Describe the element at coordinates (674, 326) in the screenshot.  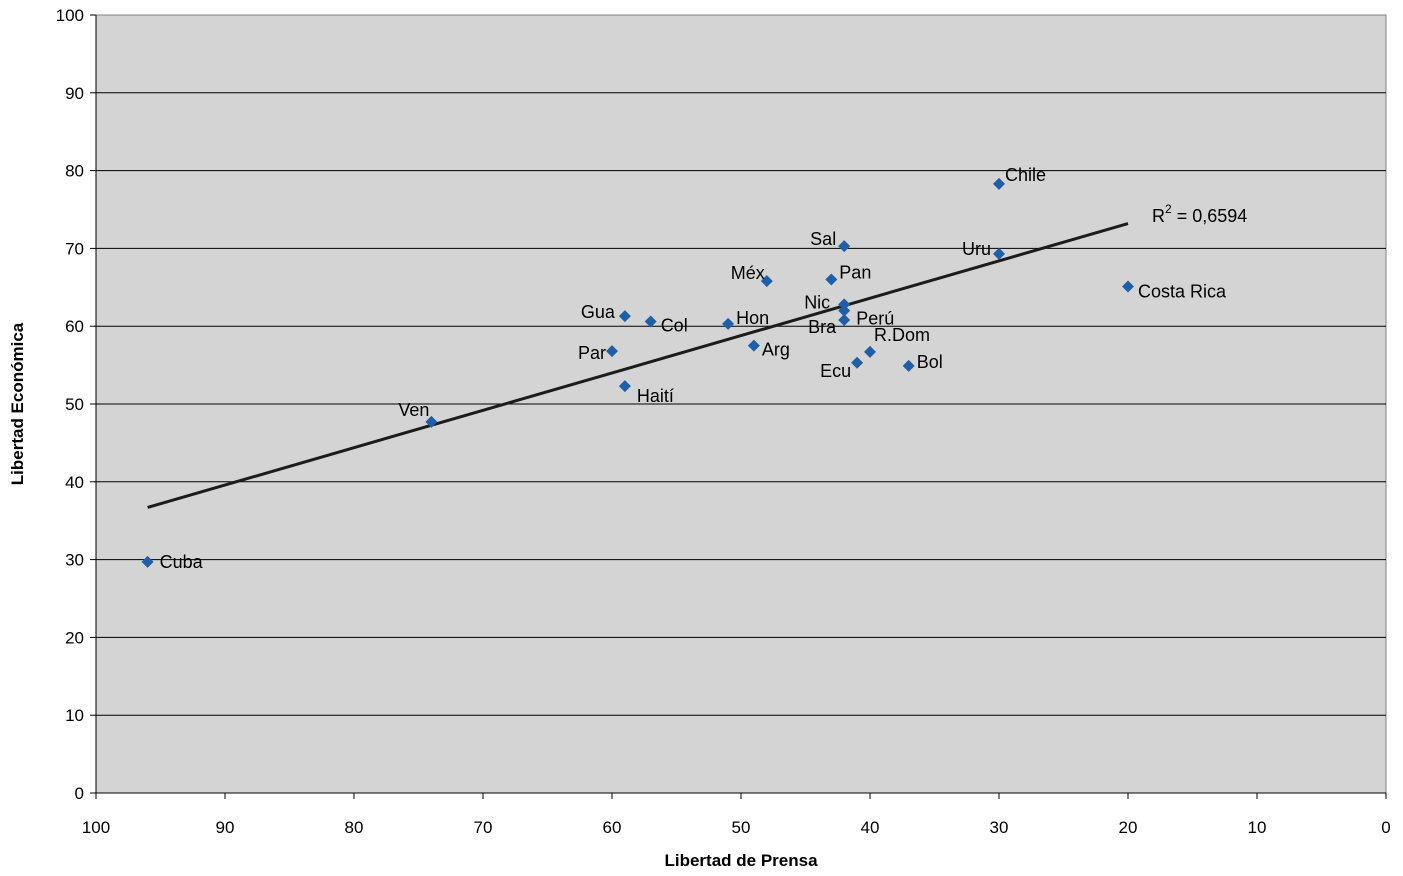
I see `point-label: Col` at that location.